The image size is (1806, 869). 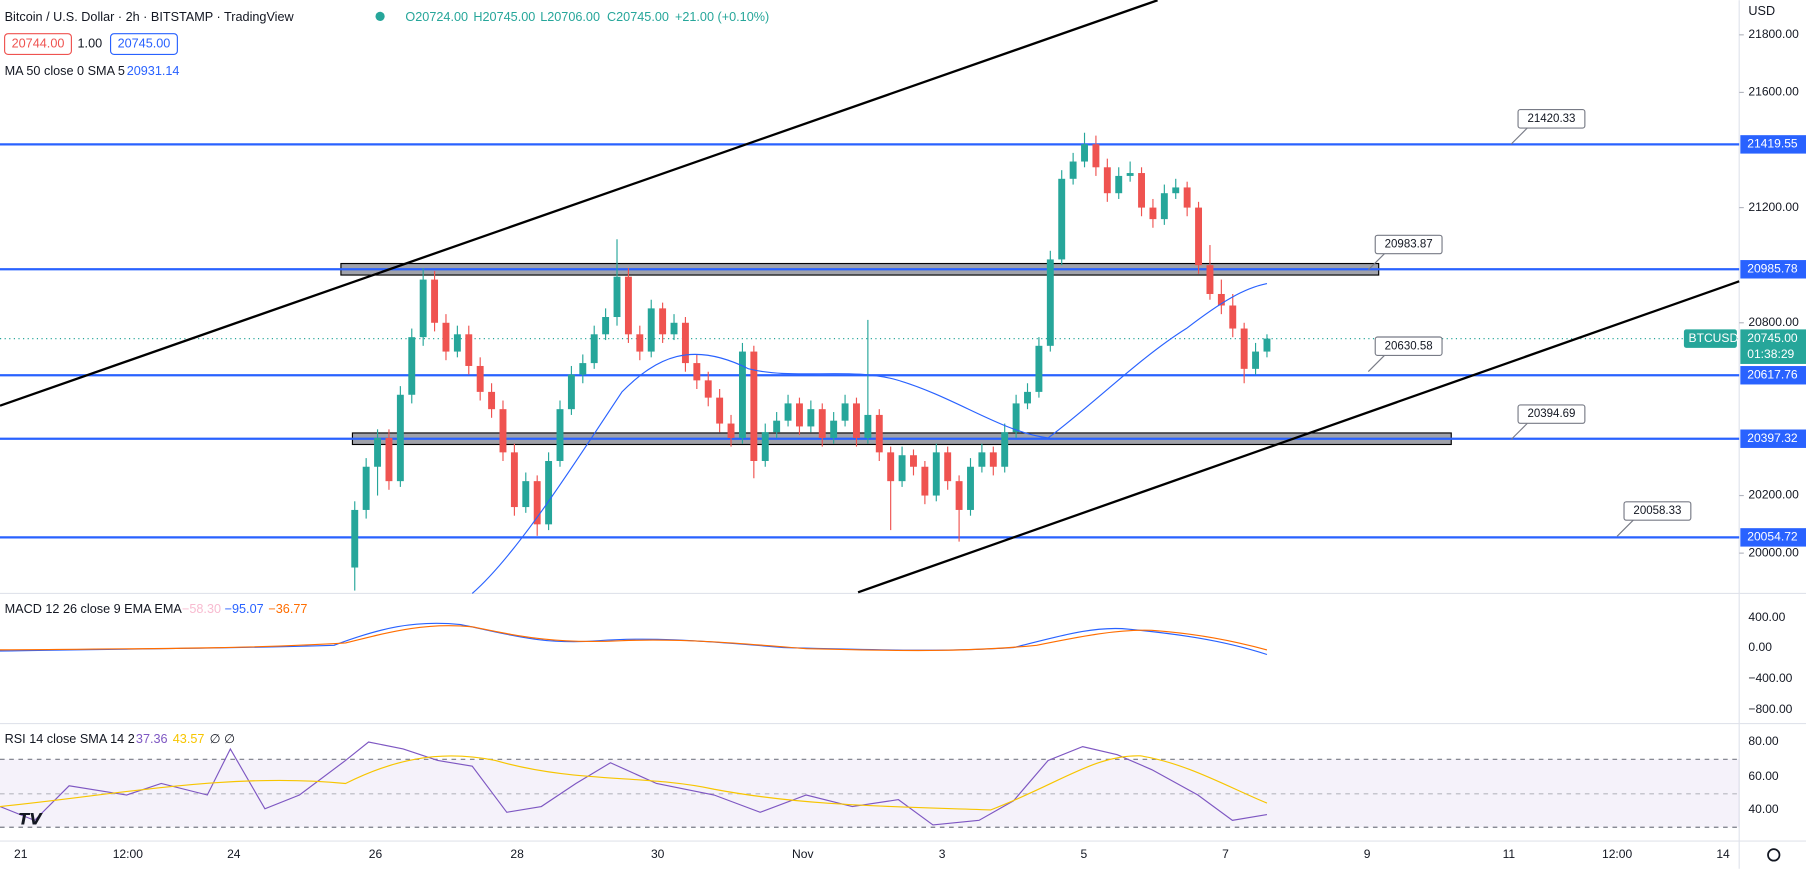 What do you see at coordinates (65, 71) in the screenshot?
I see `ma-label: MA 50 close 0 SMA 5` at bounding box center [65, 71].